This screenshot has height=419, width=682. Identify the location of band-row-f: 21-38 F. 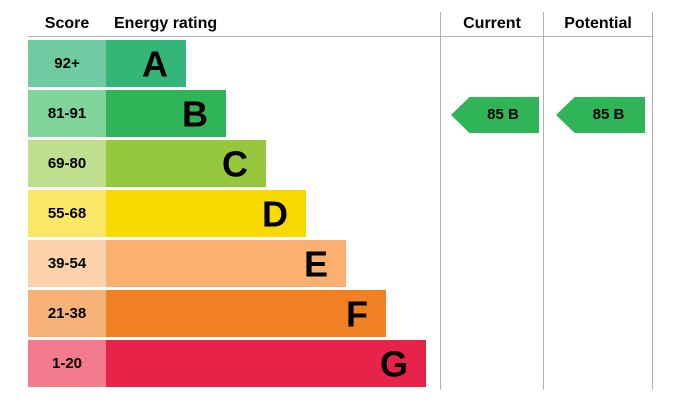
(338, 313).